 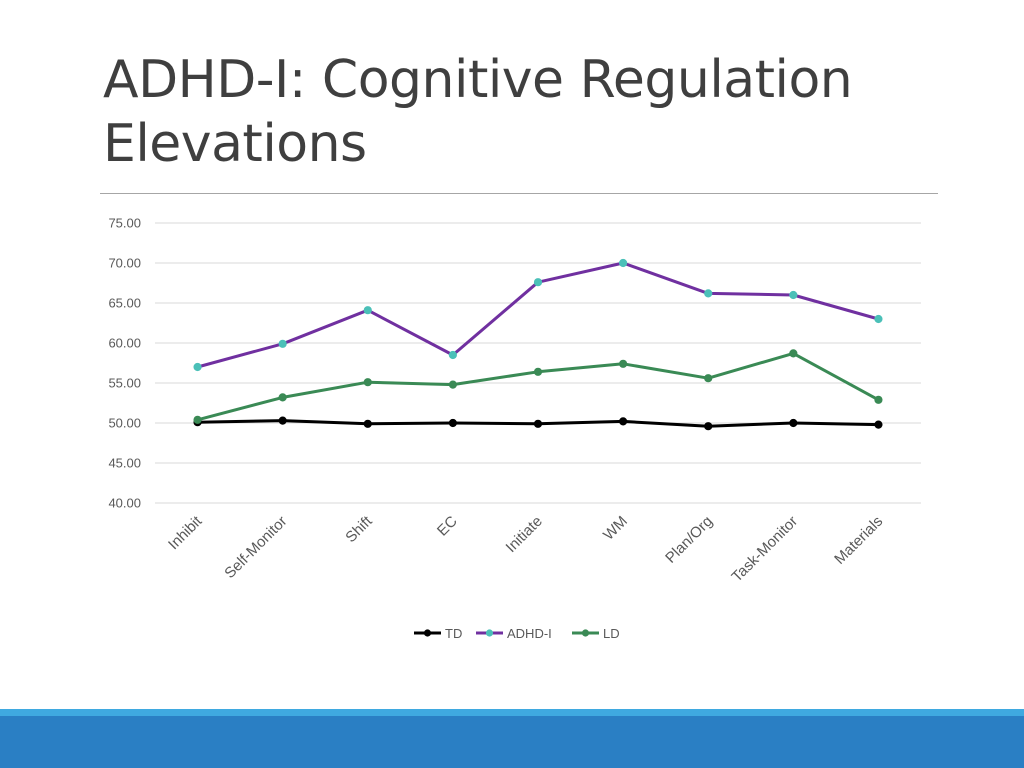 I want to click on slide-title-line-1: ADHD-I: Cognitive Regulation, so click(x=478, y=80).